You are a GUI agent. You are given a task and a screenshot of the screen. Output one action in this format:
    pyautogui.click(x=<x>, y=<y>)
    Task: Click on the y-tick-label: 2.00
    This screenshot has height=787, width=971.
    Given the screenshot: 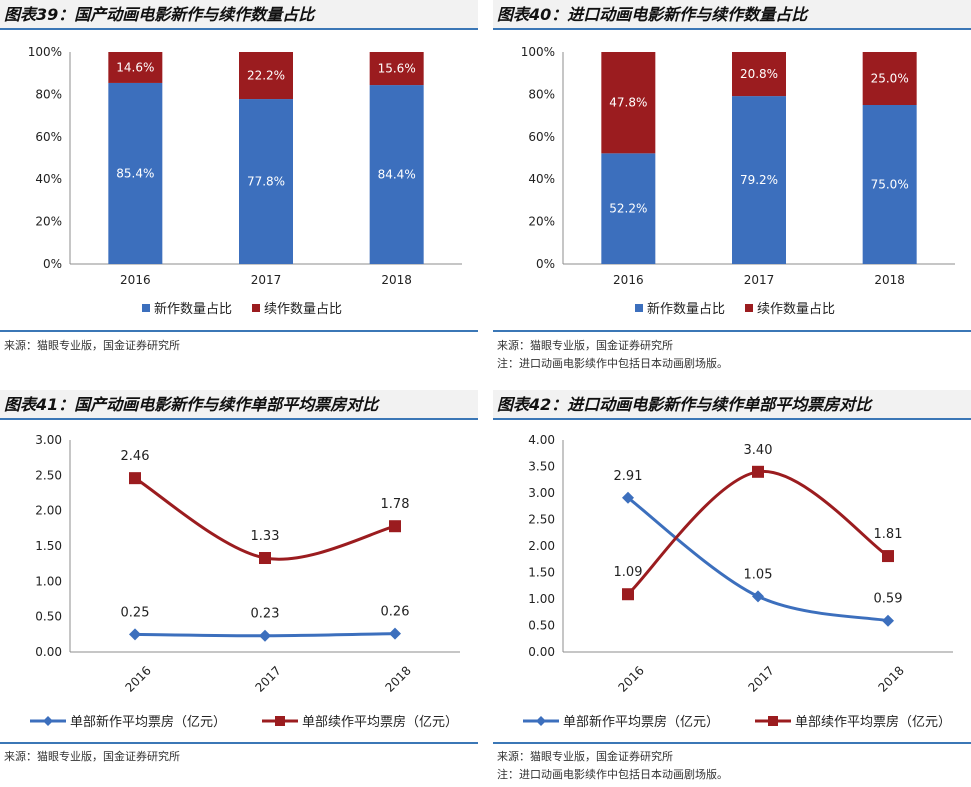 What is the action you would take?
    pyautogui.click(x=541, y=546)
    